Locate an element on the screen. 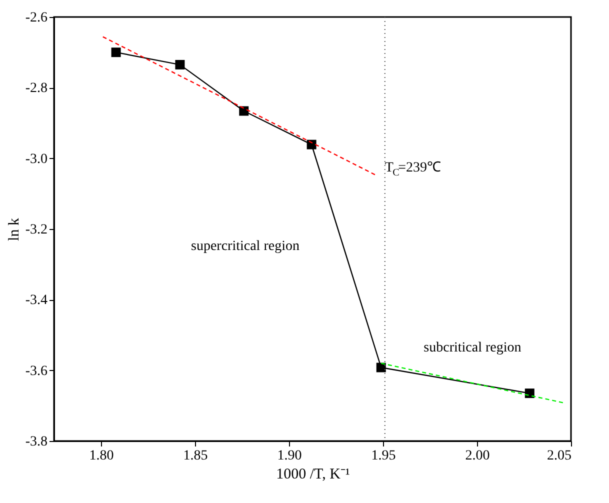 The height and width of the screenshot is (503, 609). x-axis-title: 1000 /T, K⁻¹ is located at coordinates (313, 474).